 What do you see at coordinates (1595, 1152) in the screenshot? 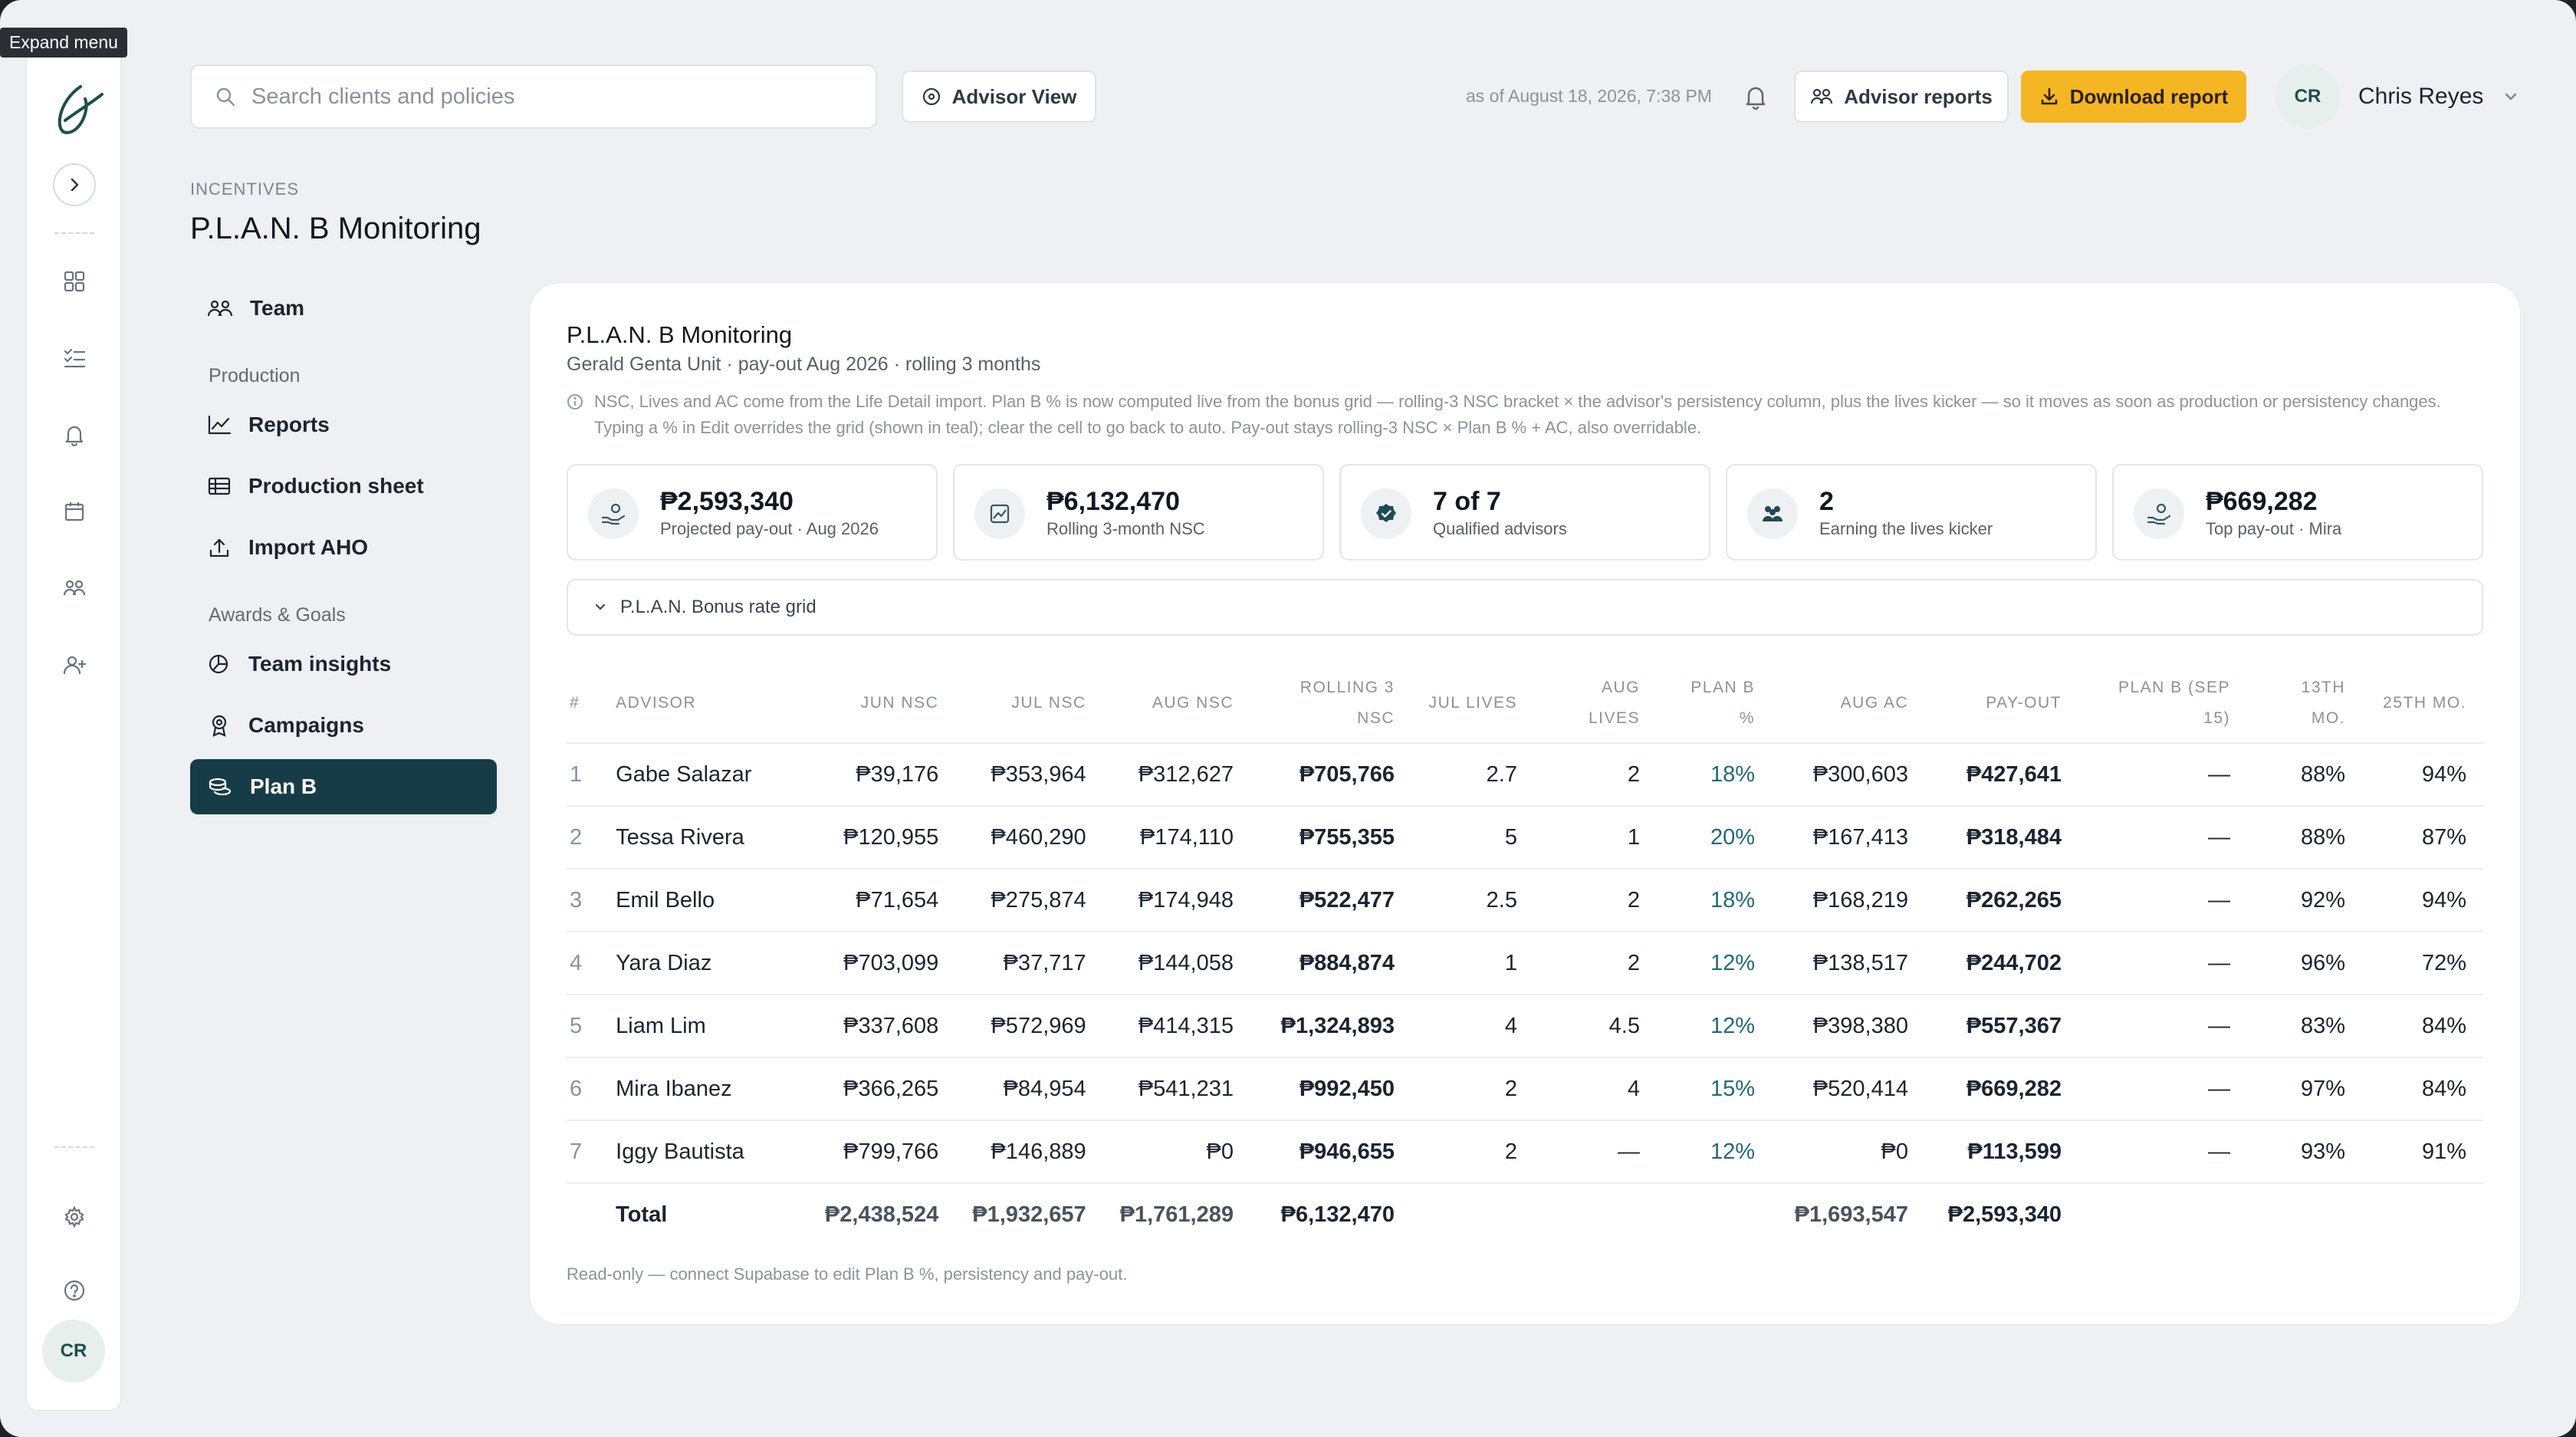
I see `cell-aug-lives: —` at bounding box center [1595, 1152].